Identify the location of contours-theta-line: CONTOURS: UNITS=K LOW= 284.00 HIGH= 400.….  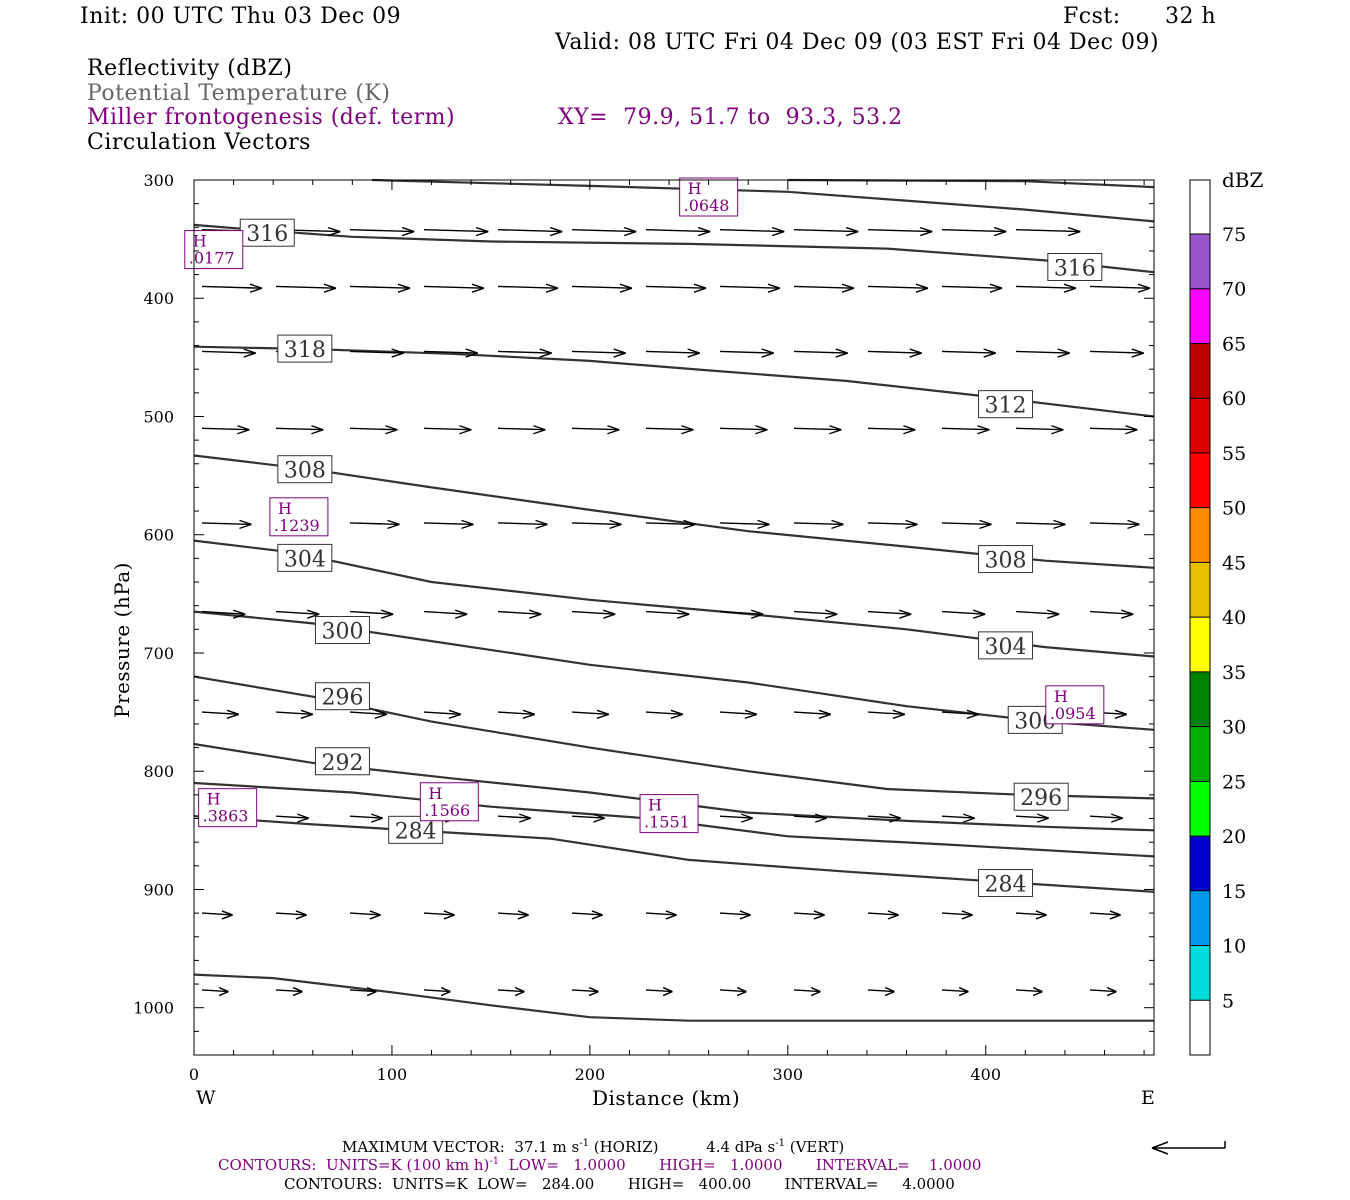
(619, 1184).